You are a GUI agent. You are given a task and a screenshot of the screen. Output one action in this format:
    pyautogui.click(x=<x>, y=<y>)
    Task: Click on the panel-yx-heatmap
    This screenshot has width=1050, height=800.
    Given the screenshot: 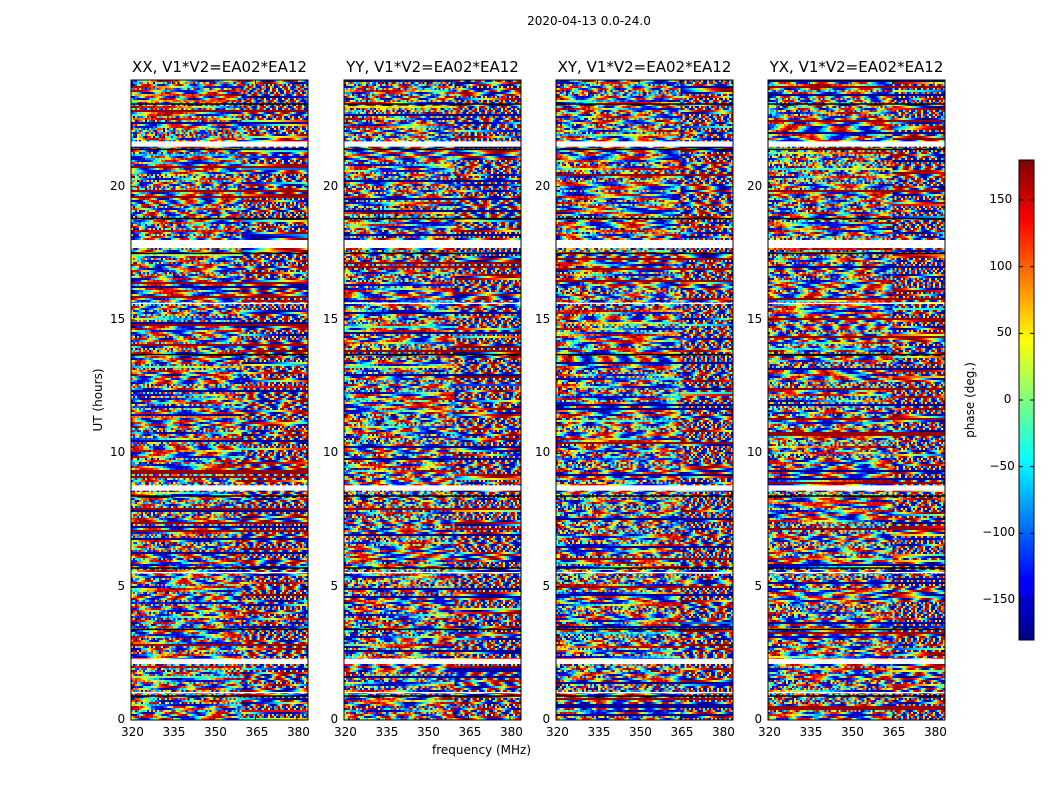 What is the action you would take?
    pyautogui.click(x=856, y=400)
    